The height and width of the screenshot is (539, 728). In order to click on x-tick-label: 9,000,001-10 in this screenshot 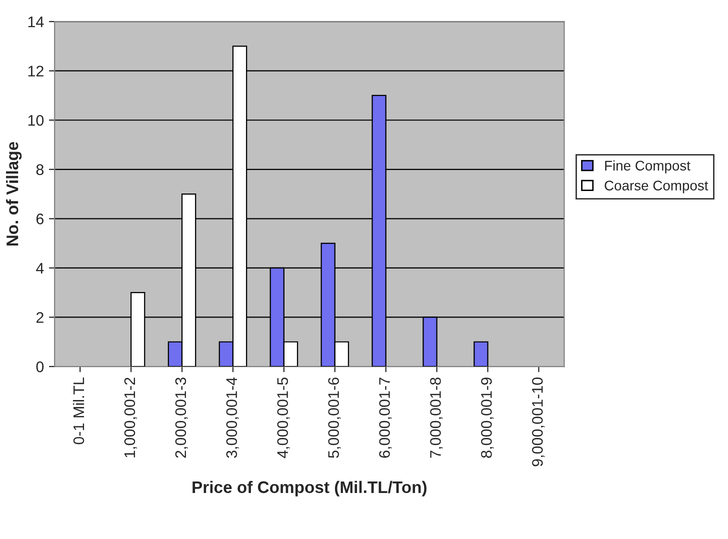, I will do `click(538, 422)`.